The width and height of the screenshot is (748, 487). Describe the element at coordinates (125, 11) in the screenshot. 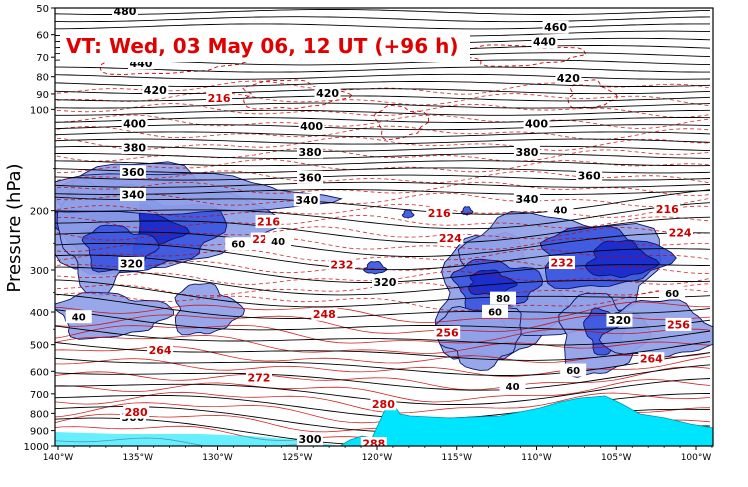

I see `theta-label: 480` at that location.